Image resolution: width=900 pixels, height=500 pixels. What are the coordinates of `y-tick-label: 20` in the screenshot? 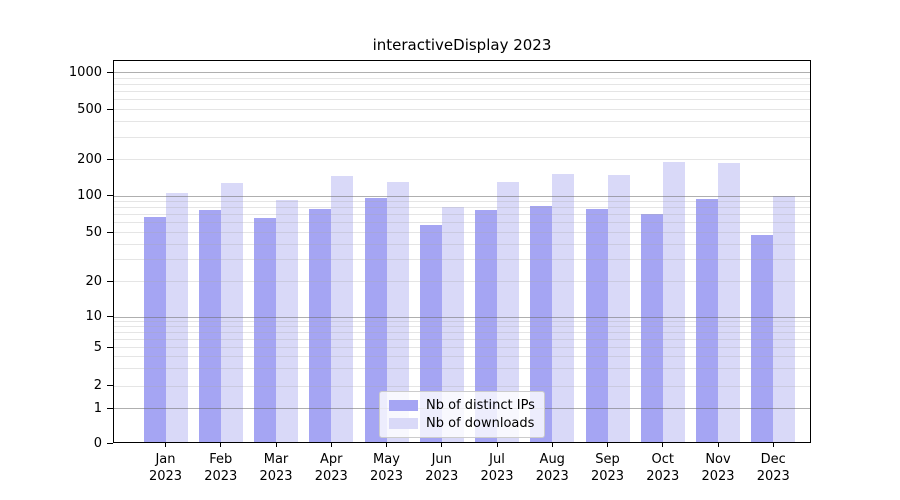 It's located at (93, 281).